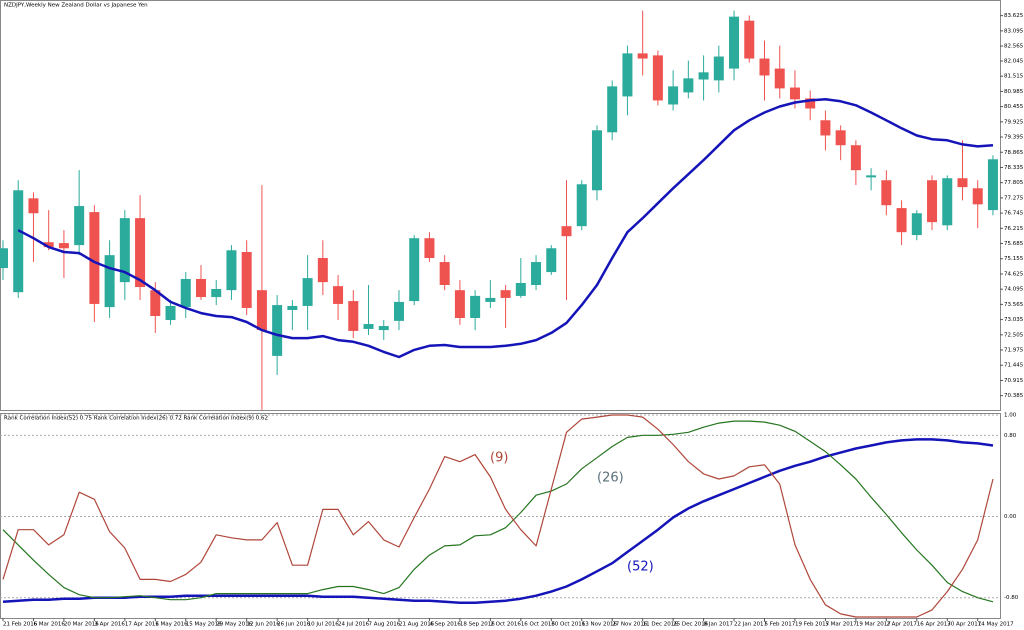 The height and width of the screenshot is (630, 1024). Describe the element at coordinates (1014, 244) in the screenshot. I see `y-tick-label: 75.685` at that location.